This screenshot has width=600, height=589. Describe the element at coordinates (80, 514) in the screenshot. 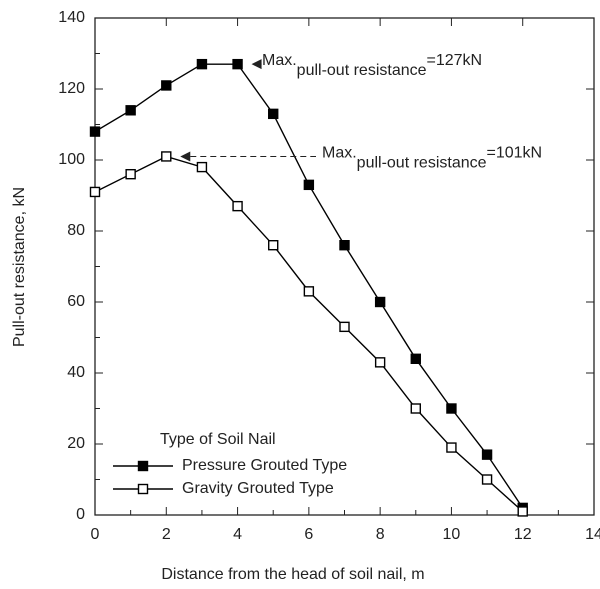

I see `y-tick-label: 0` at that location.